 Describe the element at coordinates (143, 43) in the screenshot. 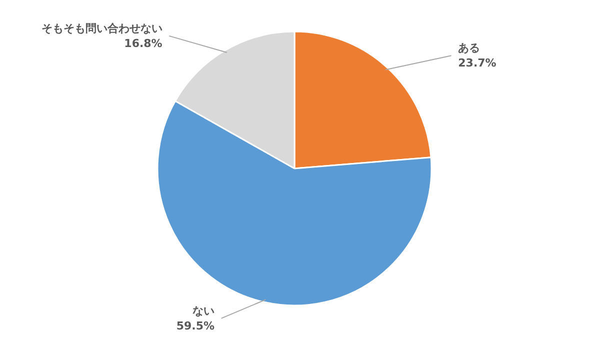

I see `data-label: 16.8%` at that location.